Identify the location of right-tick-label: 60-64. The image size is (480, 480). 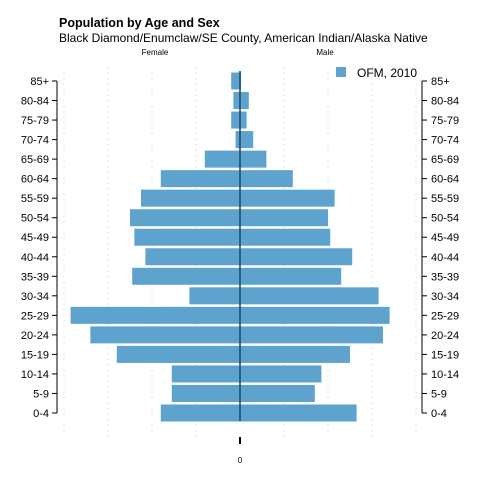
(445, 180).